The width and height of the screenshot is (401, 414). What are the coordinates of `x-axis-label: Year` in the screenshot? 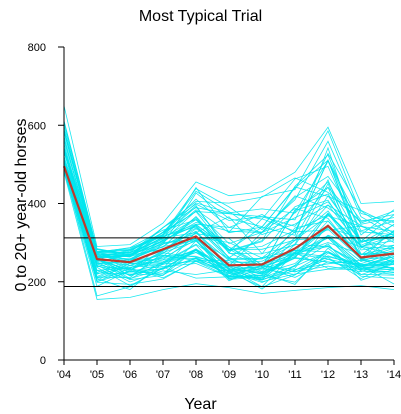 It's located at (200, 404).